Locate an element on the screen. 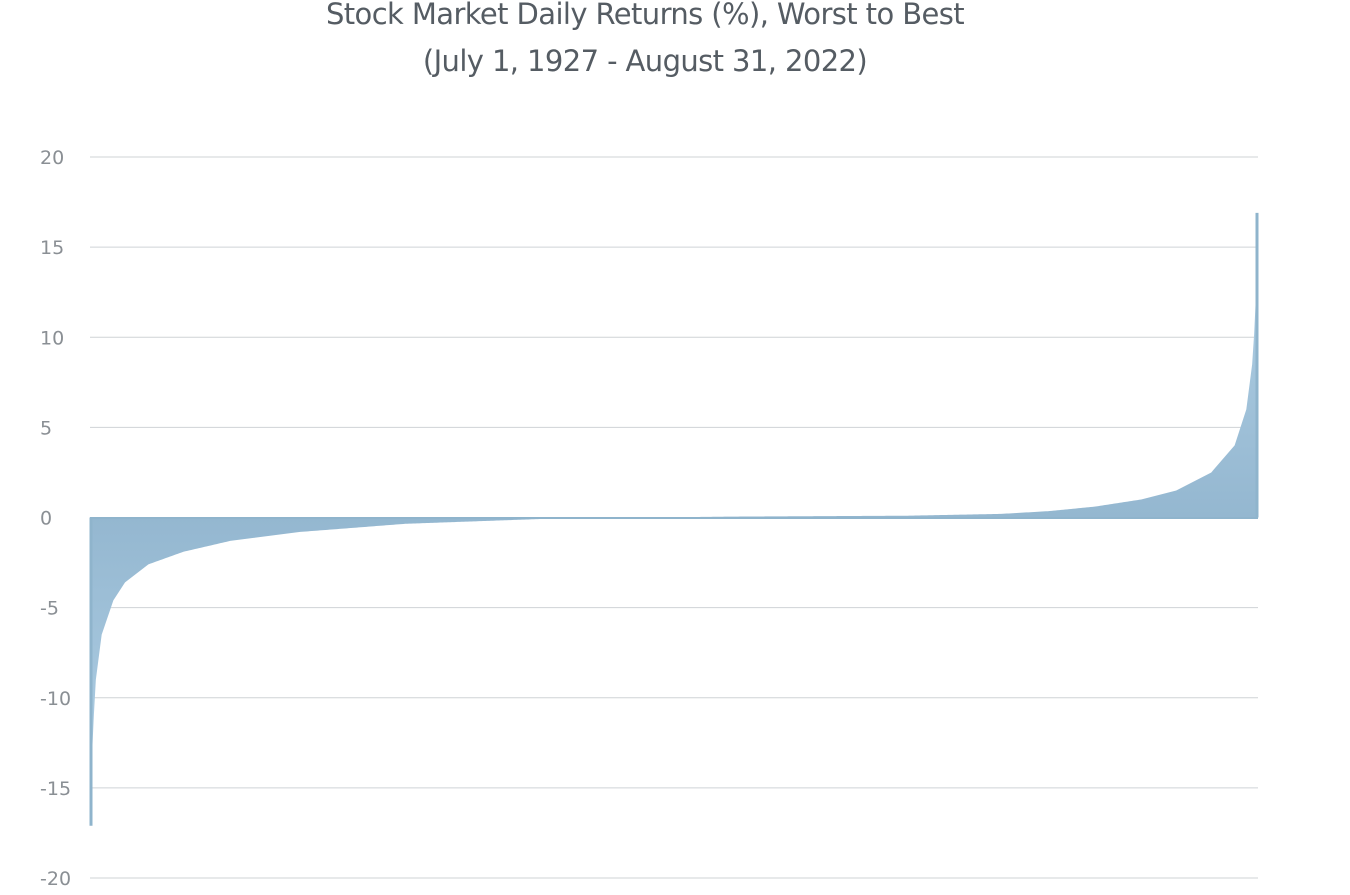 The height and width of the screenshot is (895, 1350). y-tick-label: -5 is located at coordinates (49, 609).